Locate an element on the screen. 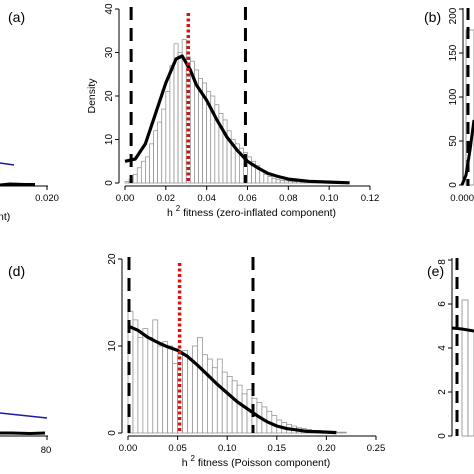 The height and width of the screenshot is (474, 474). x-tick-label: 0.06 is located at coordinates (247, 198).